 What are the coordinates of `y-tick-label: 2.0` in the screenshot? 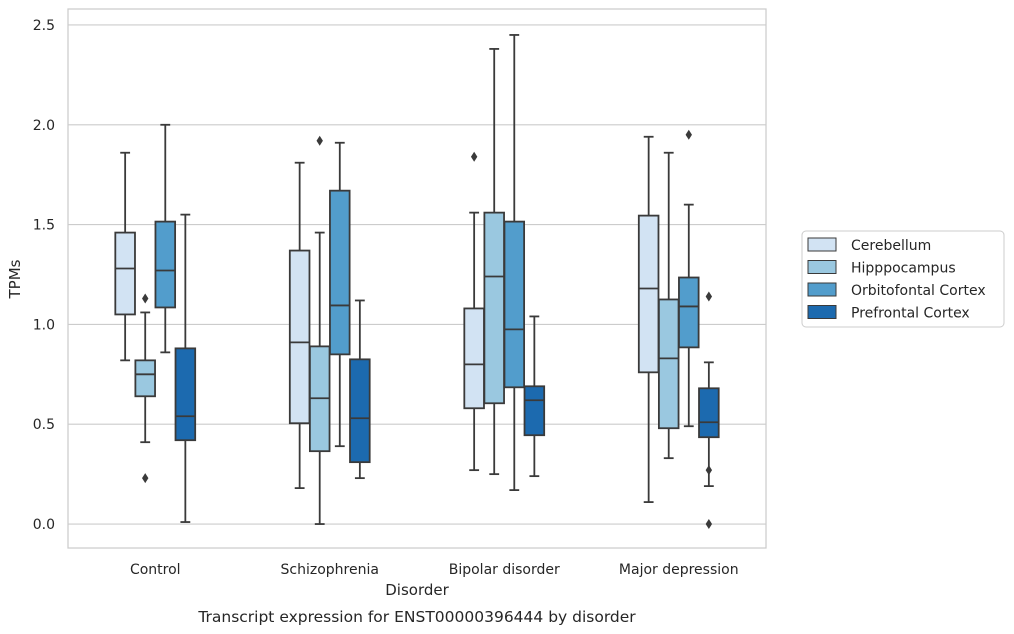 It's located at (44, 126).